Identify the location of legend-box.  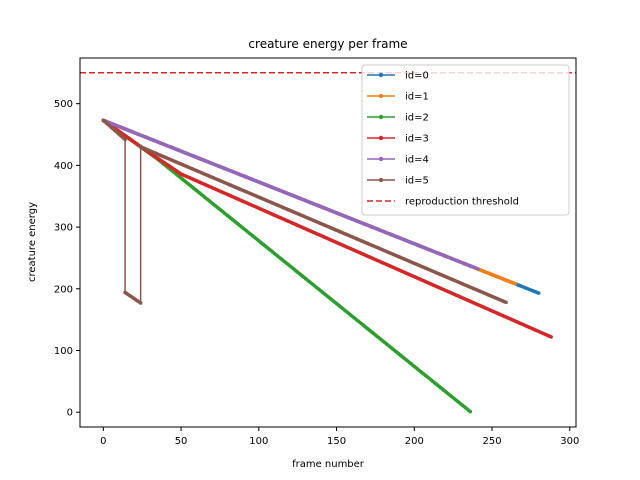
(465, 140).